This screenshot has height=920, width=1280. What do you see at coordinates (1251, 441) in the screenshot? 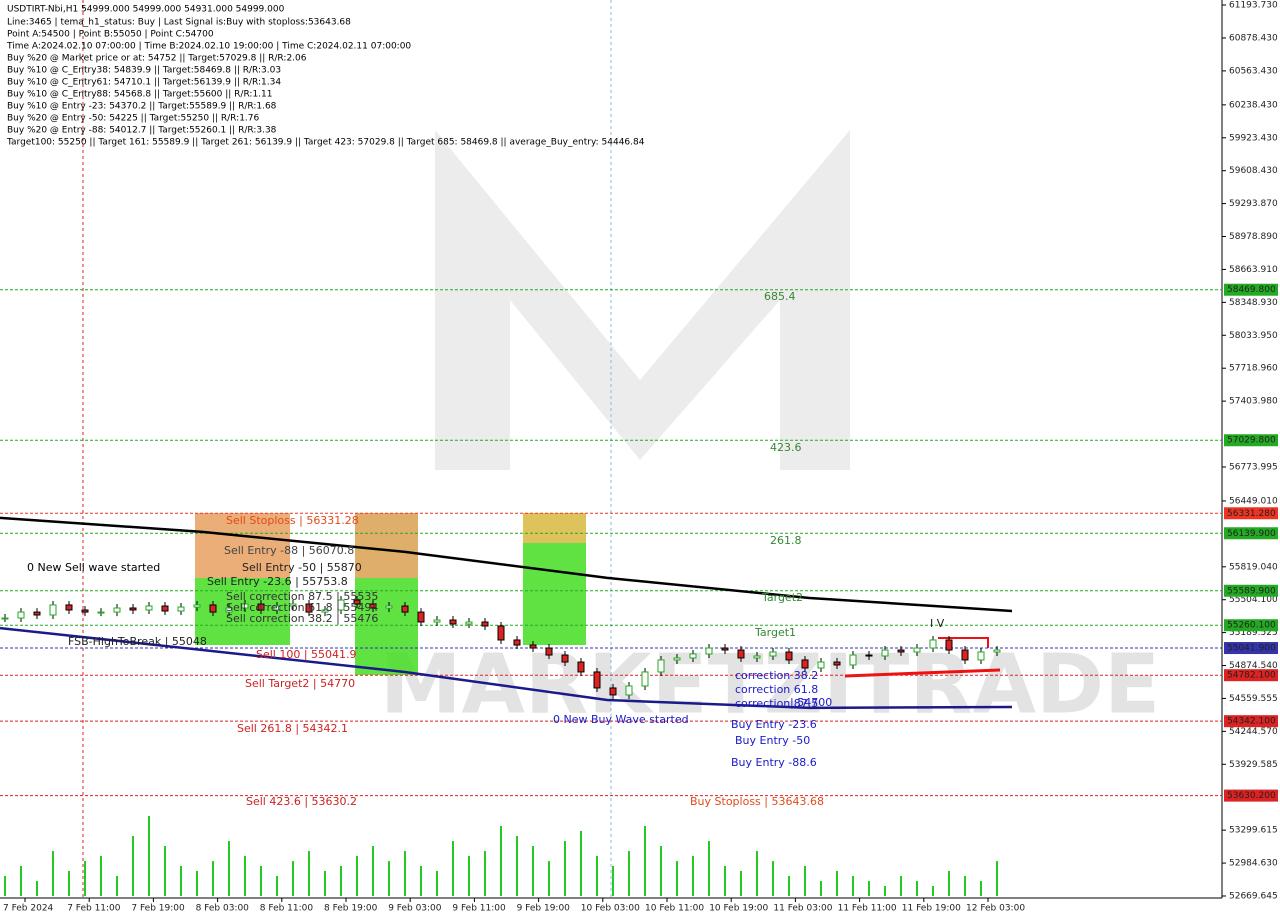
I see `level-label: 57029.800` at bounding box center [1251, 441].